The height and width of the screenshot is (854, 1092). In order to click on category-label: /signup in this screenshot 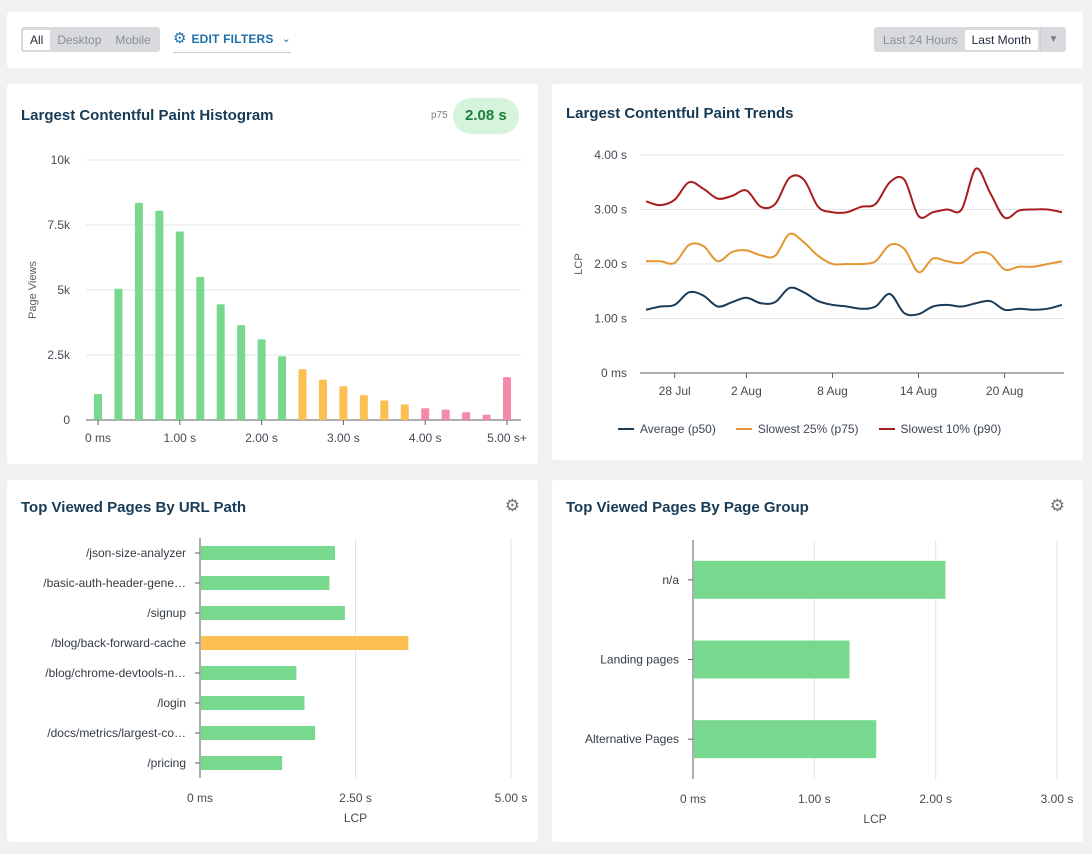, I will do `click(166, 613)`.